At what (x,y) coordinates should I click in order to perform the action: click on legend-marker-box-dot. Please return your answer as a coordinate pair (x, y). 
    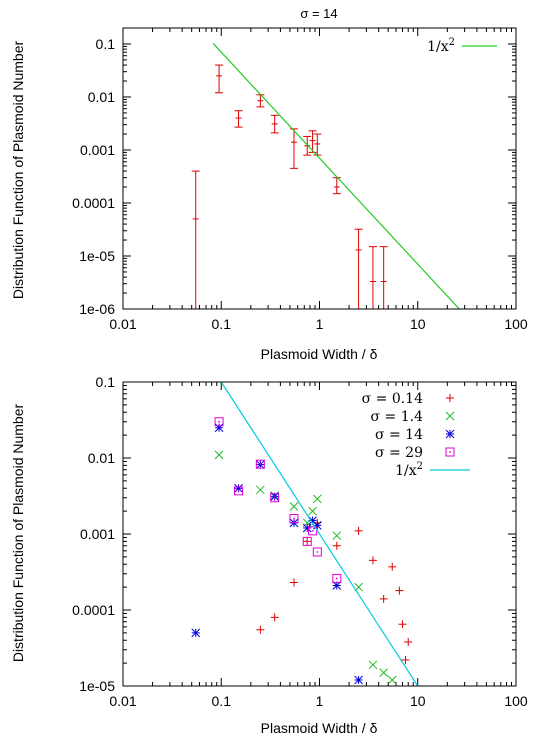
    Looking at the image, I should click on (450, 452).